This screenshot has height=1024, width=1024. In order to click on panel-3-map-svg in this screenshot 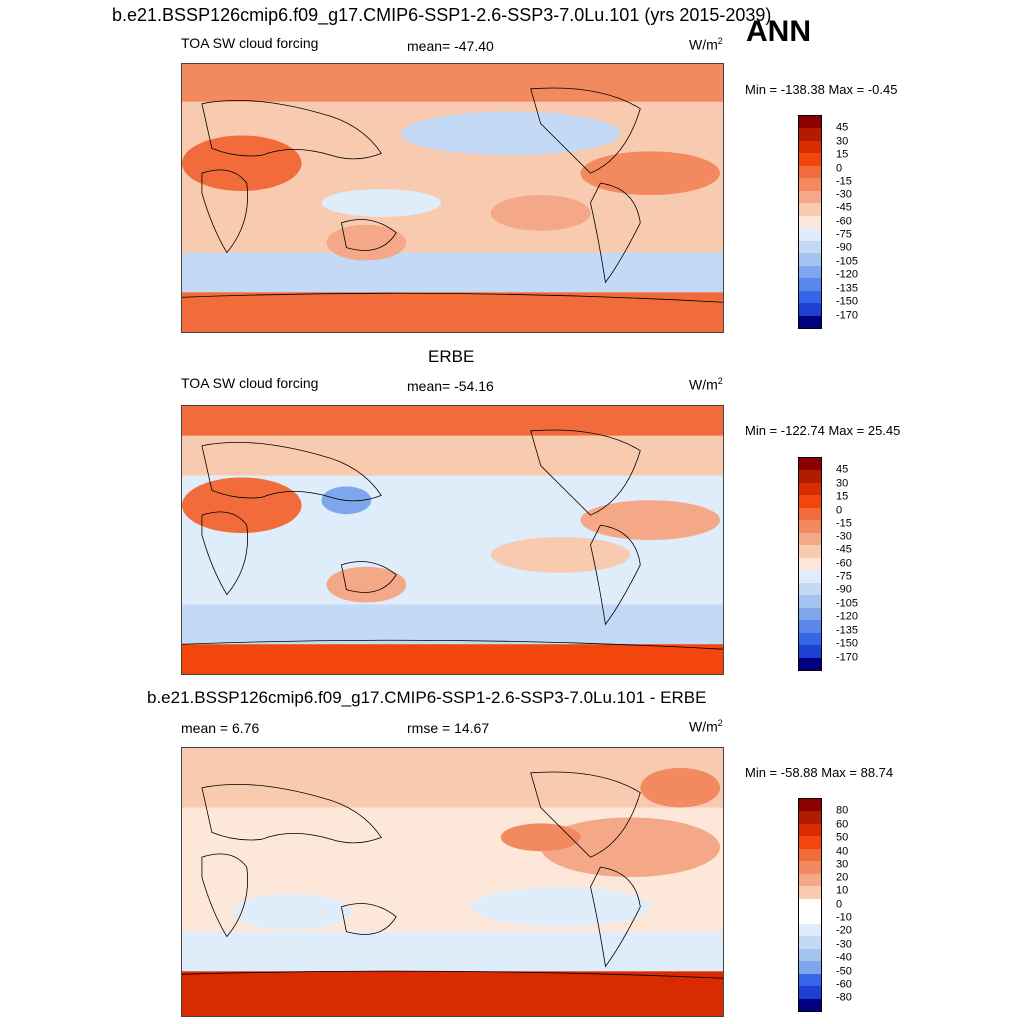, I will do `click(452, 882)`.